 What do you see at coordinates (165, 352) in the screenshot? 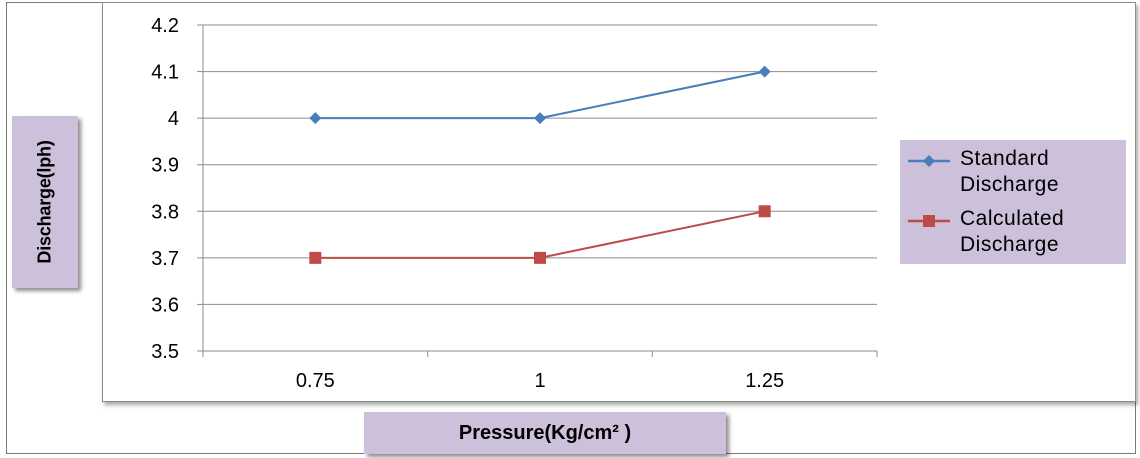
I see `y-tick-label: 3.5` at bounding box center [165, 352].